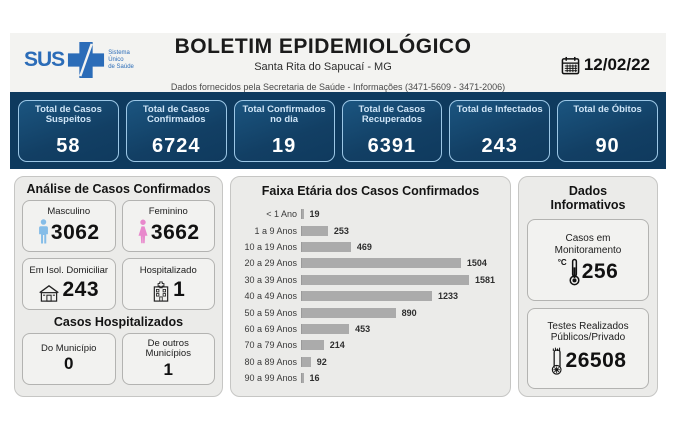 This screenshot has height=422, width=676. Describe the element at coordinates (392, 145) in the screenshot. I see `stat-value: 6391` at that location.